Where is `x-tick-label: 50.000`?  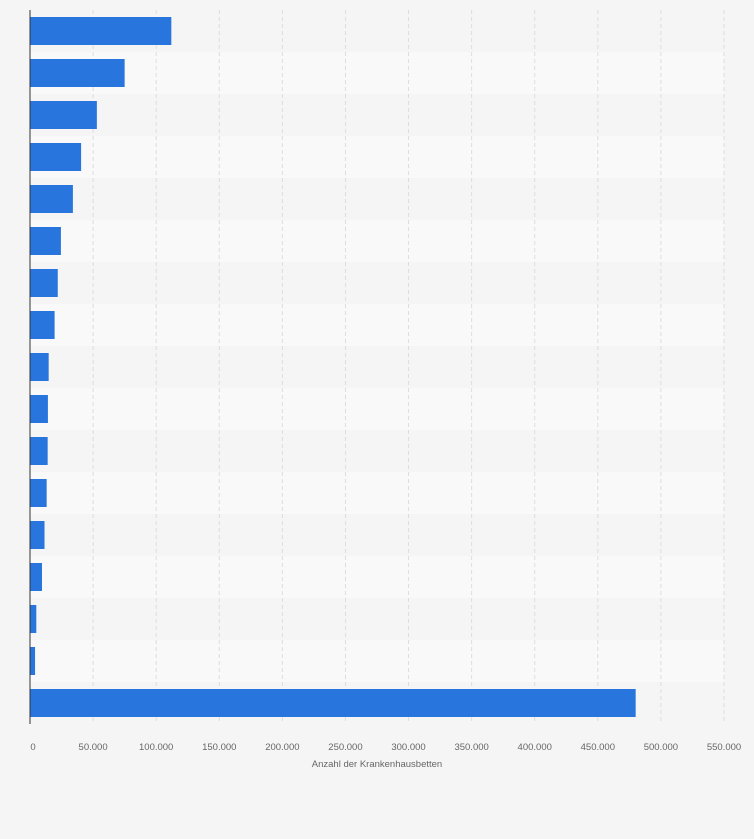 x-tick-label: 50.000 is located at coordinates (93, 747).